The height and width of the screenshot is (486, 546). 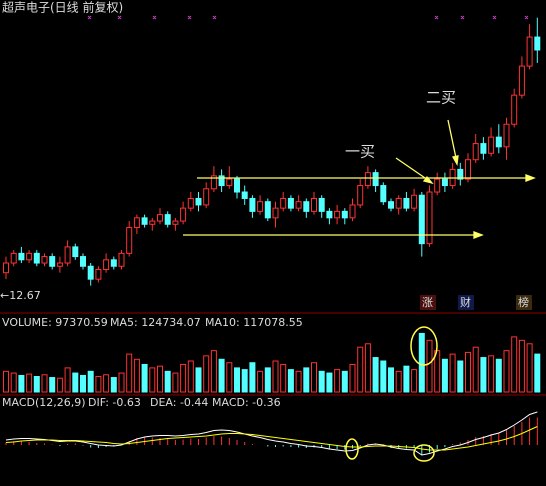 I want to click on annotation: 二买, so click(x=441, y=98).